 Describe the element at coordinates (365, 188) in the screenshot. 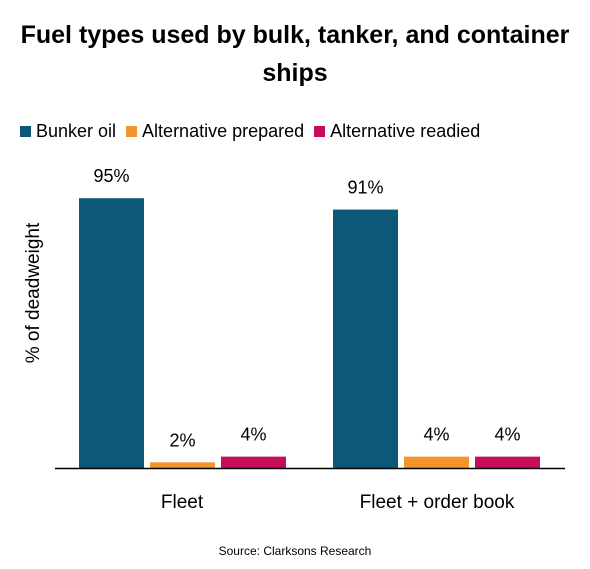

I see `data-label-bunker-oil-fleet-order-book: 91%` at that location.